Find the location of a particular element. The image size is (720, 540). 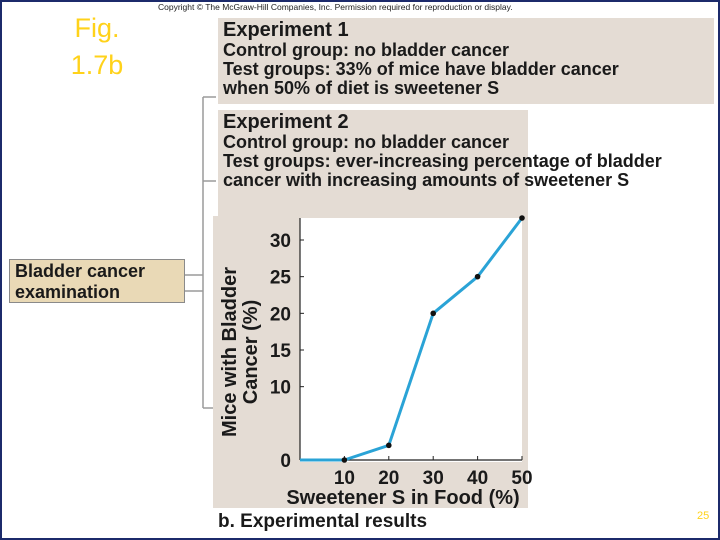

y-tick-label: 10 is located at coordinates (280, 388).